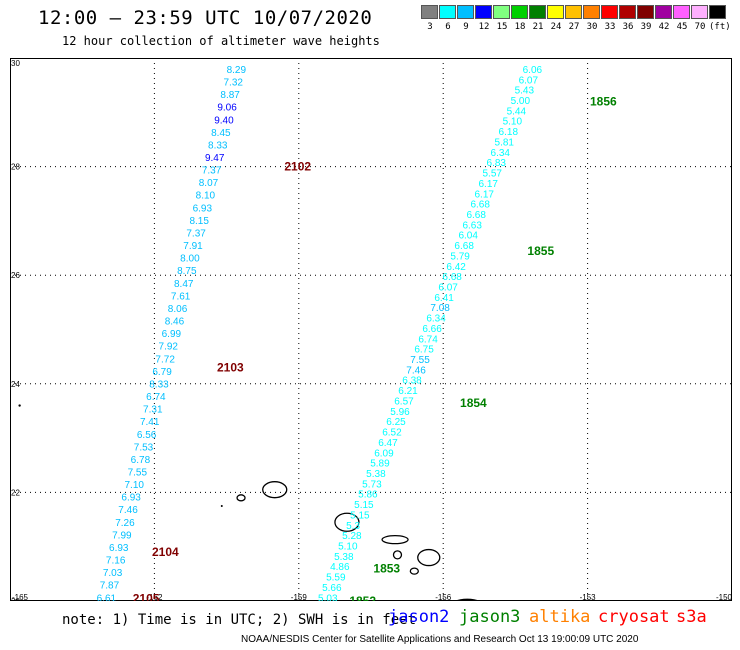 The width and height of the screenshot is (740, 650). I want to click on scale-label: (ft), so click(720, 27).